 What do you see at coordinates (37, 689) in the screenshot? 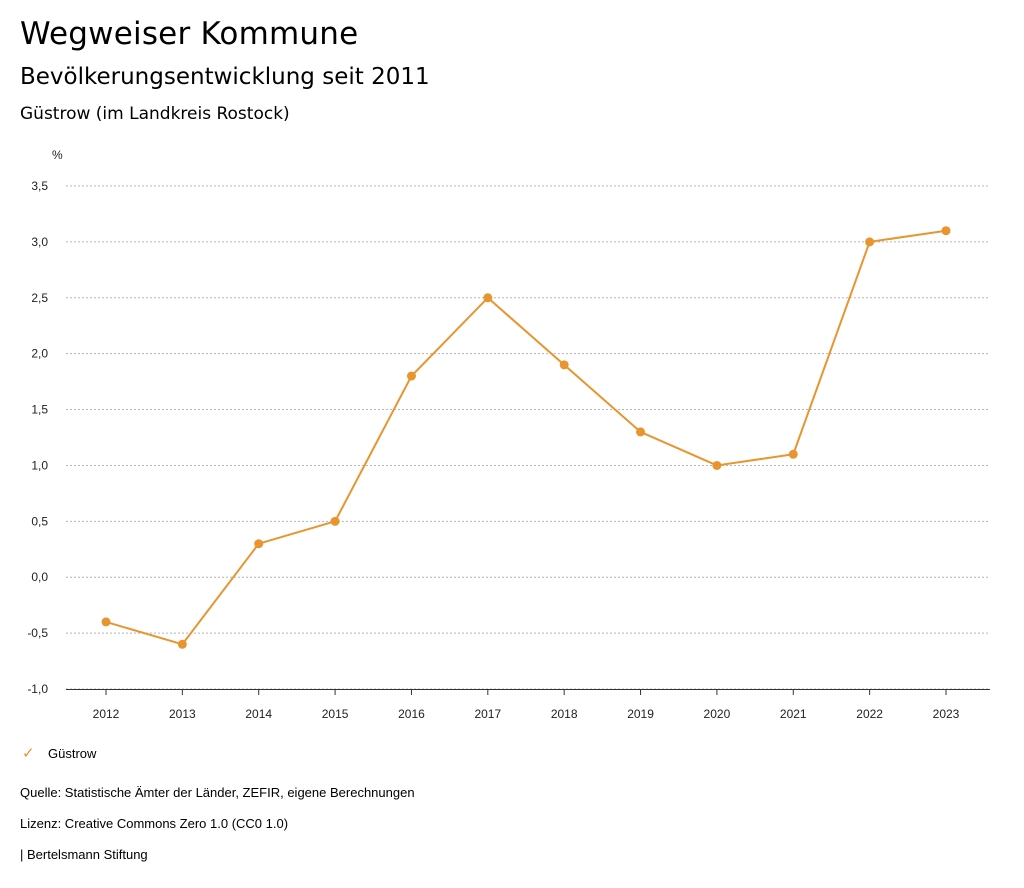
I see `y-tick-label: -1,0` at bounding box center [37, 689].